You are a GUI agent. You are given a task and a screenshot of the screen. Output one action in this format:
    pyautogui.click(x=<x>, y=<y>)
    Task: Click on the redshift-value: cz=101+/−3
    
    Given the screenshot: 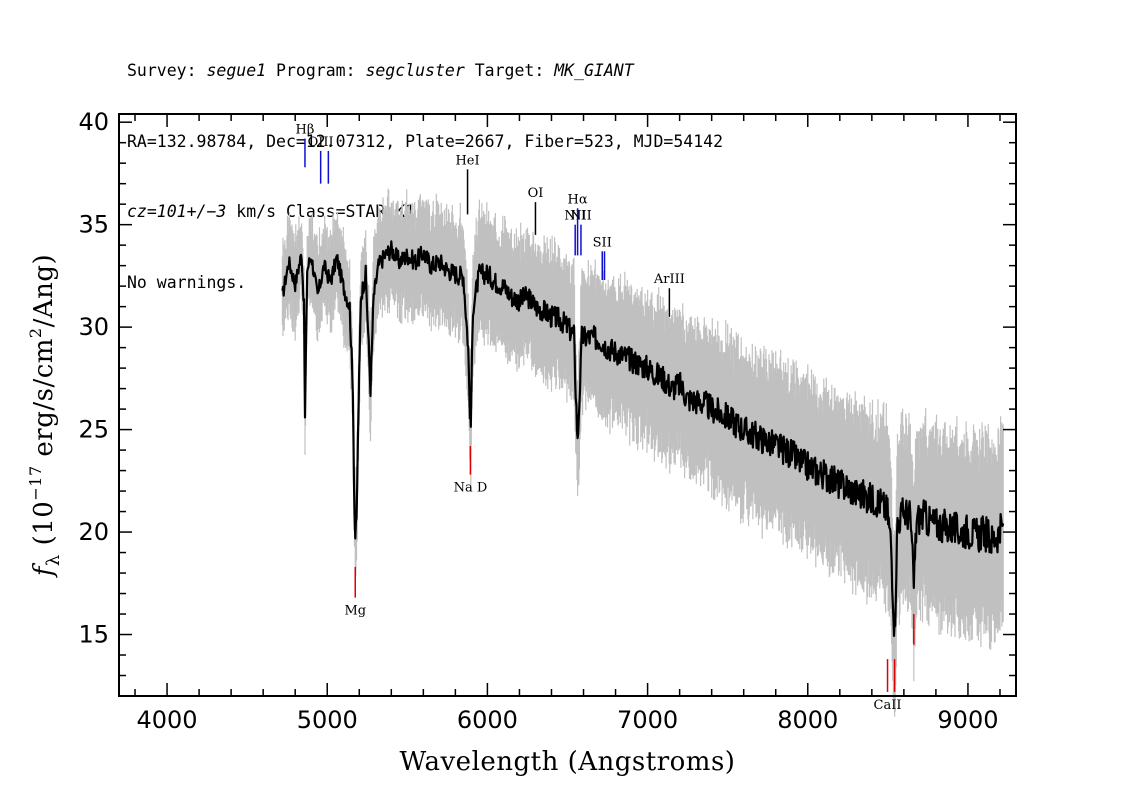 What is the action you would take?
    pyautogui.click(x=177, y=211)
    